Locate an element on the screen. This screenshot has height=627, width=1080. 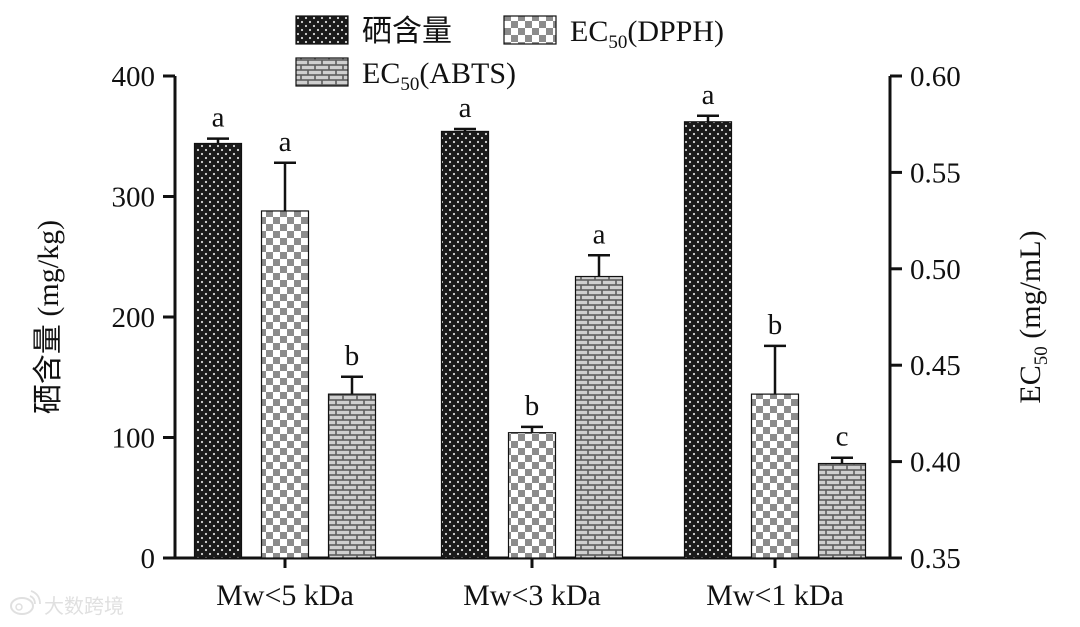
watermark-text: 大数跨境 is located at coordinates (84, 606).